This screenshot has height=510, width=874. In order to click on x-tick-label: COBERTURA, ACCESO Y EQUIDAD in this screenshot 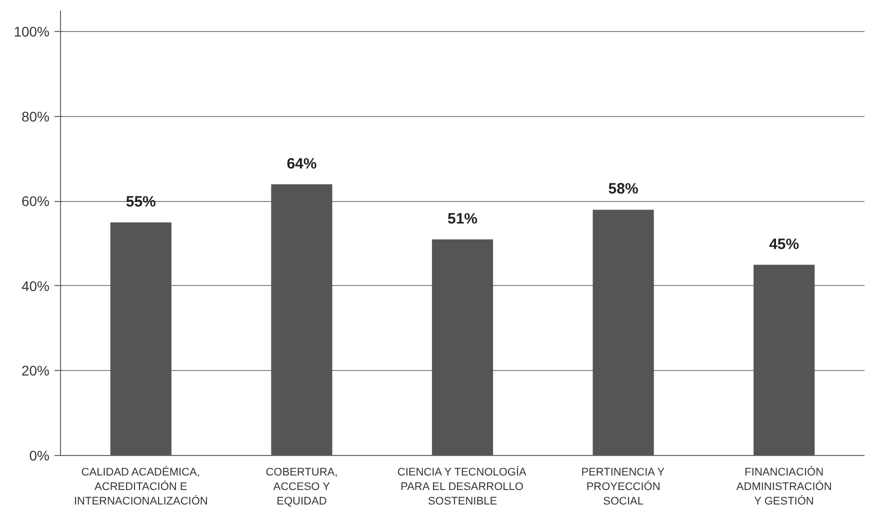, I will do `click(302, 487)`.